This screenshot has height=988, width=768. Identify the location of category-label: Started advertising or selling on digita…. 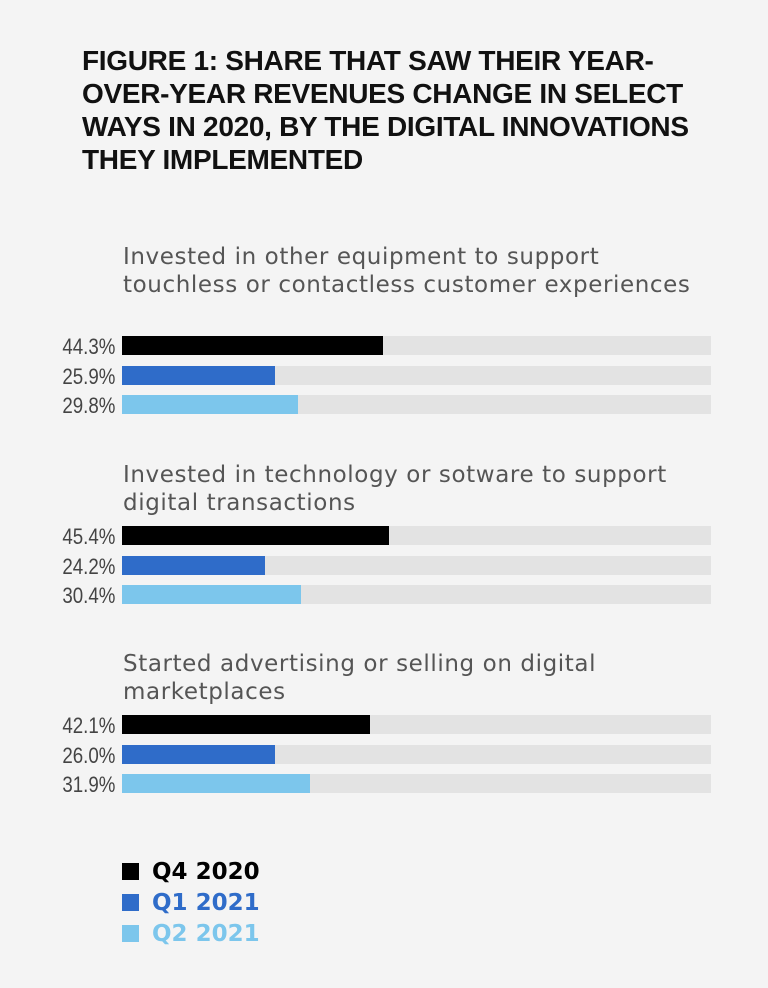
(360, 678).